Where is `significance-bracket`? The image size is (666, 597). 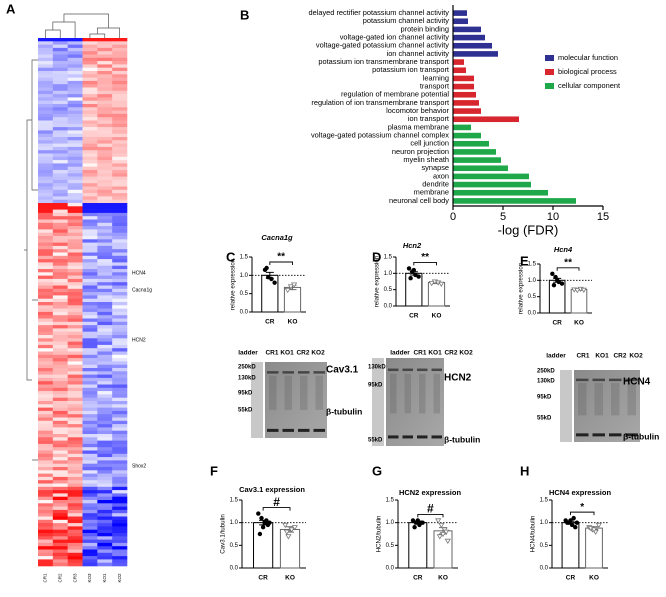 significance-bracket is located at coordinates (568, 269).